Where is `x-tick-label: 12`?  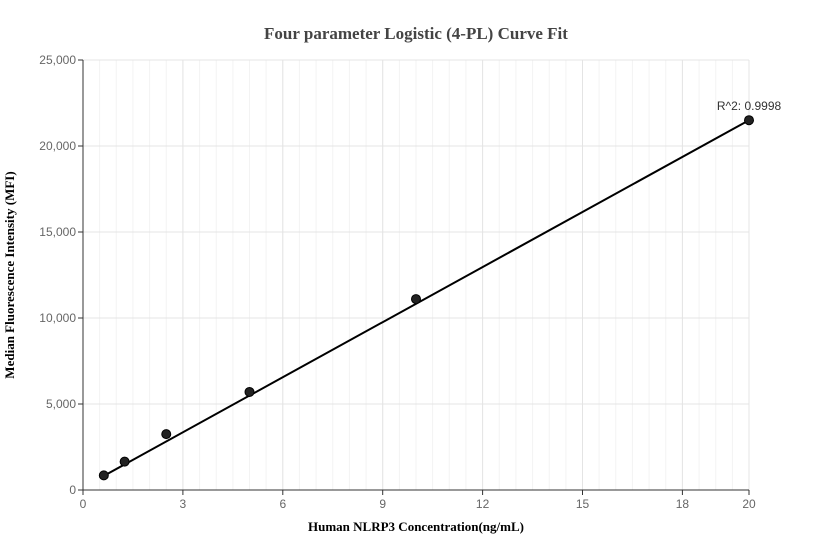
x-tick-label: 12 is located at coordinates (483, 504).